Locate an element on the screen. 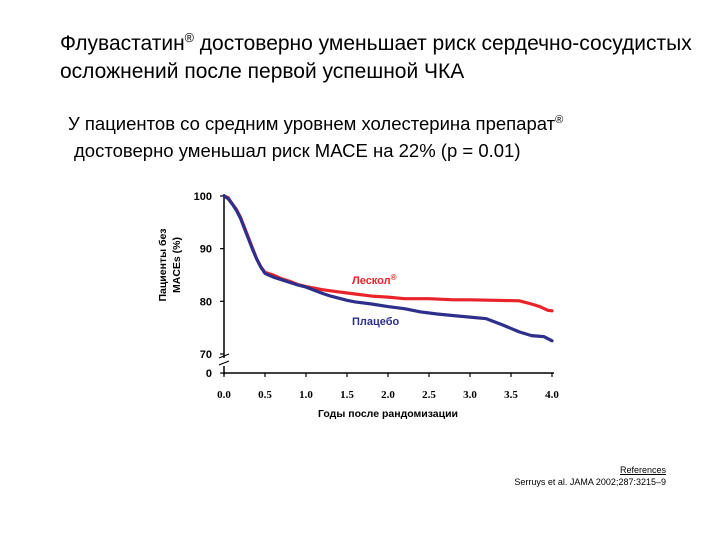  y-axis-label-line2: MACEs (%) is located at coordinates (177, 265).